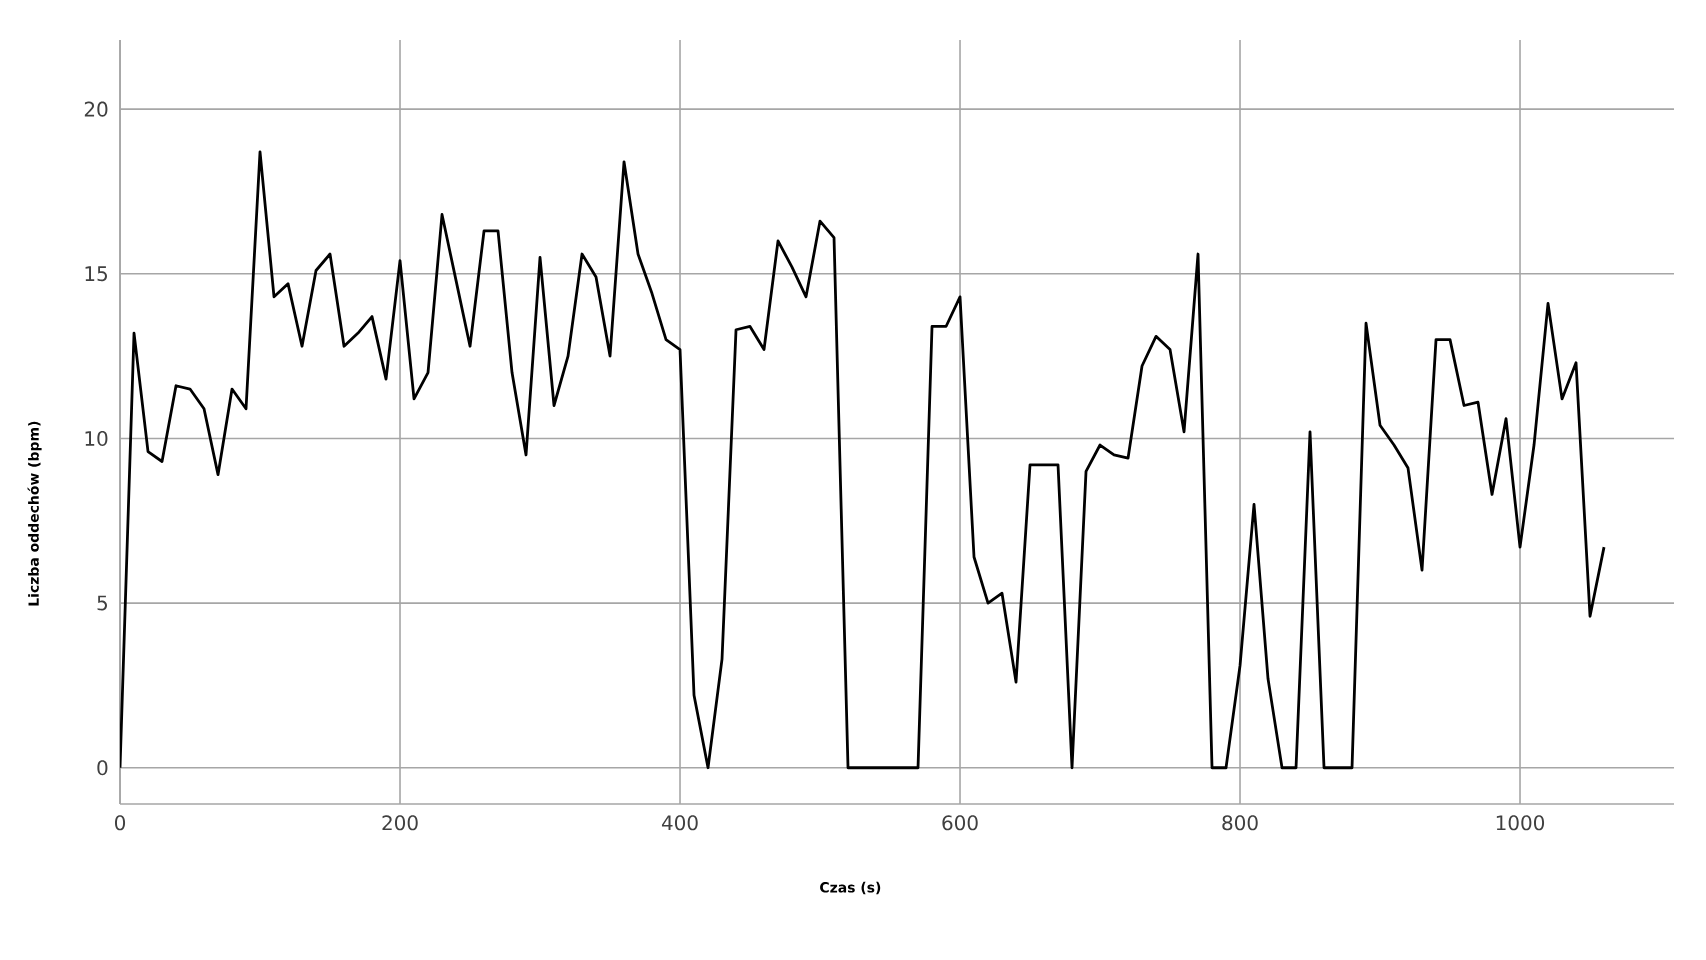 This screenshot has height=960, width=1706. I want to click on x-tick-label: 600, so click(960, 823).